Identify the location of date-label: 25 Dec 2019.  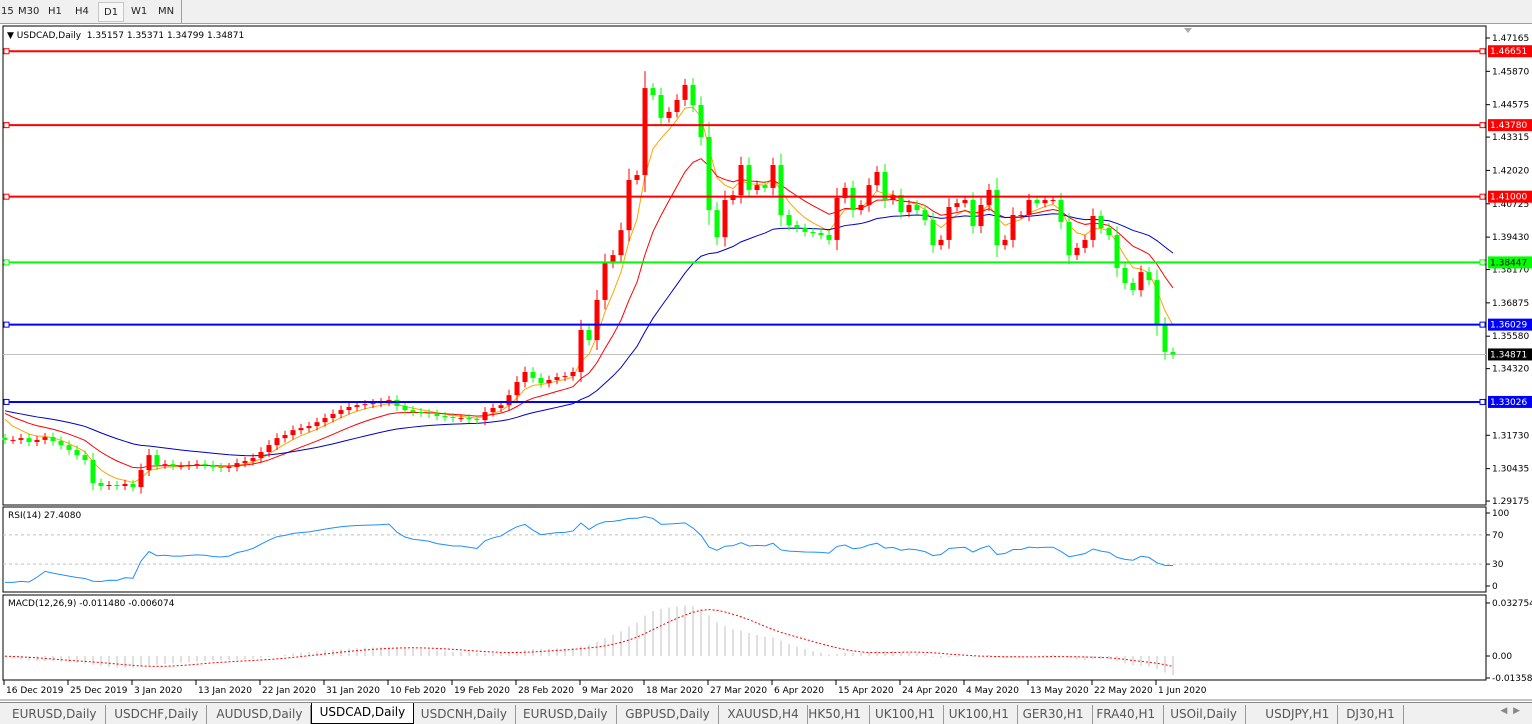
(99, 691).